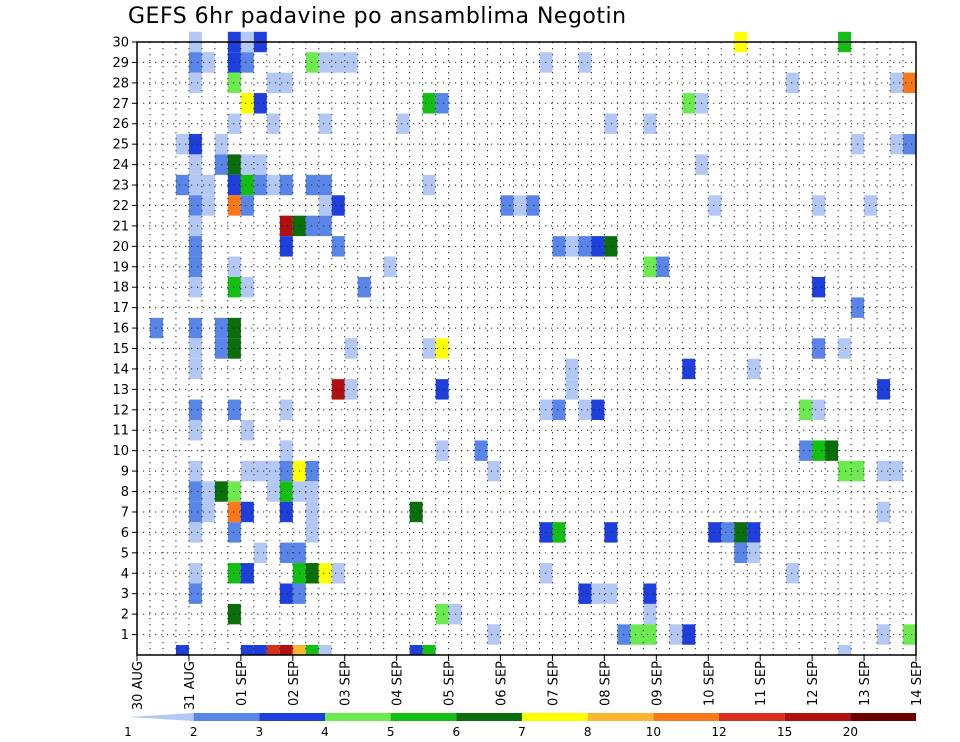 The image size is (960, 742). I want to click on legend-label: 8, so click(588, 732).